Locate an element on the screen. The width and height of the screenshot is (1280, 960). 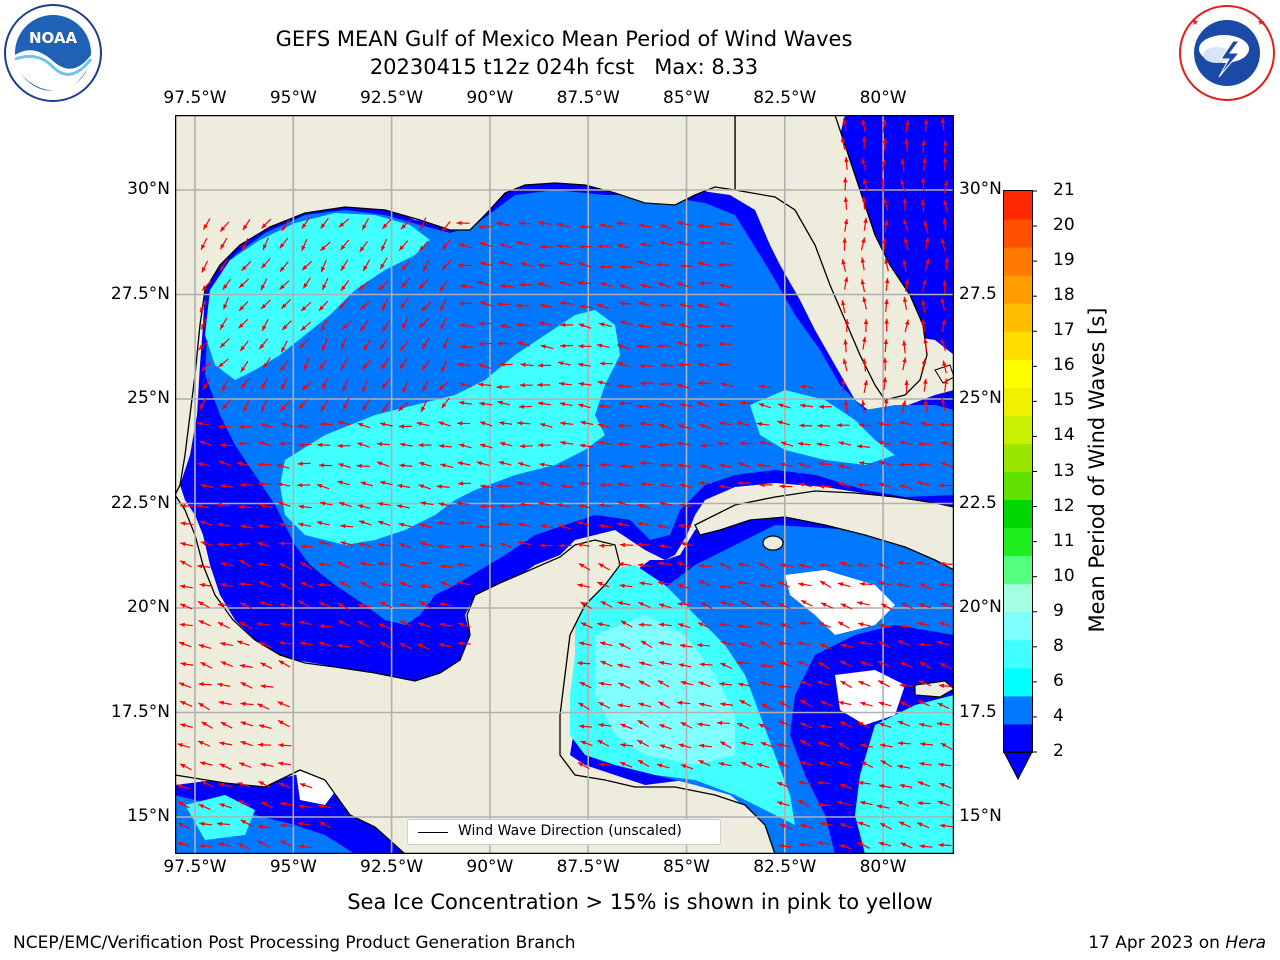
lat-tick-right: 30°N is located at coordinates (980, 189).